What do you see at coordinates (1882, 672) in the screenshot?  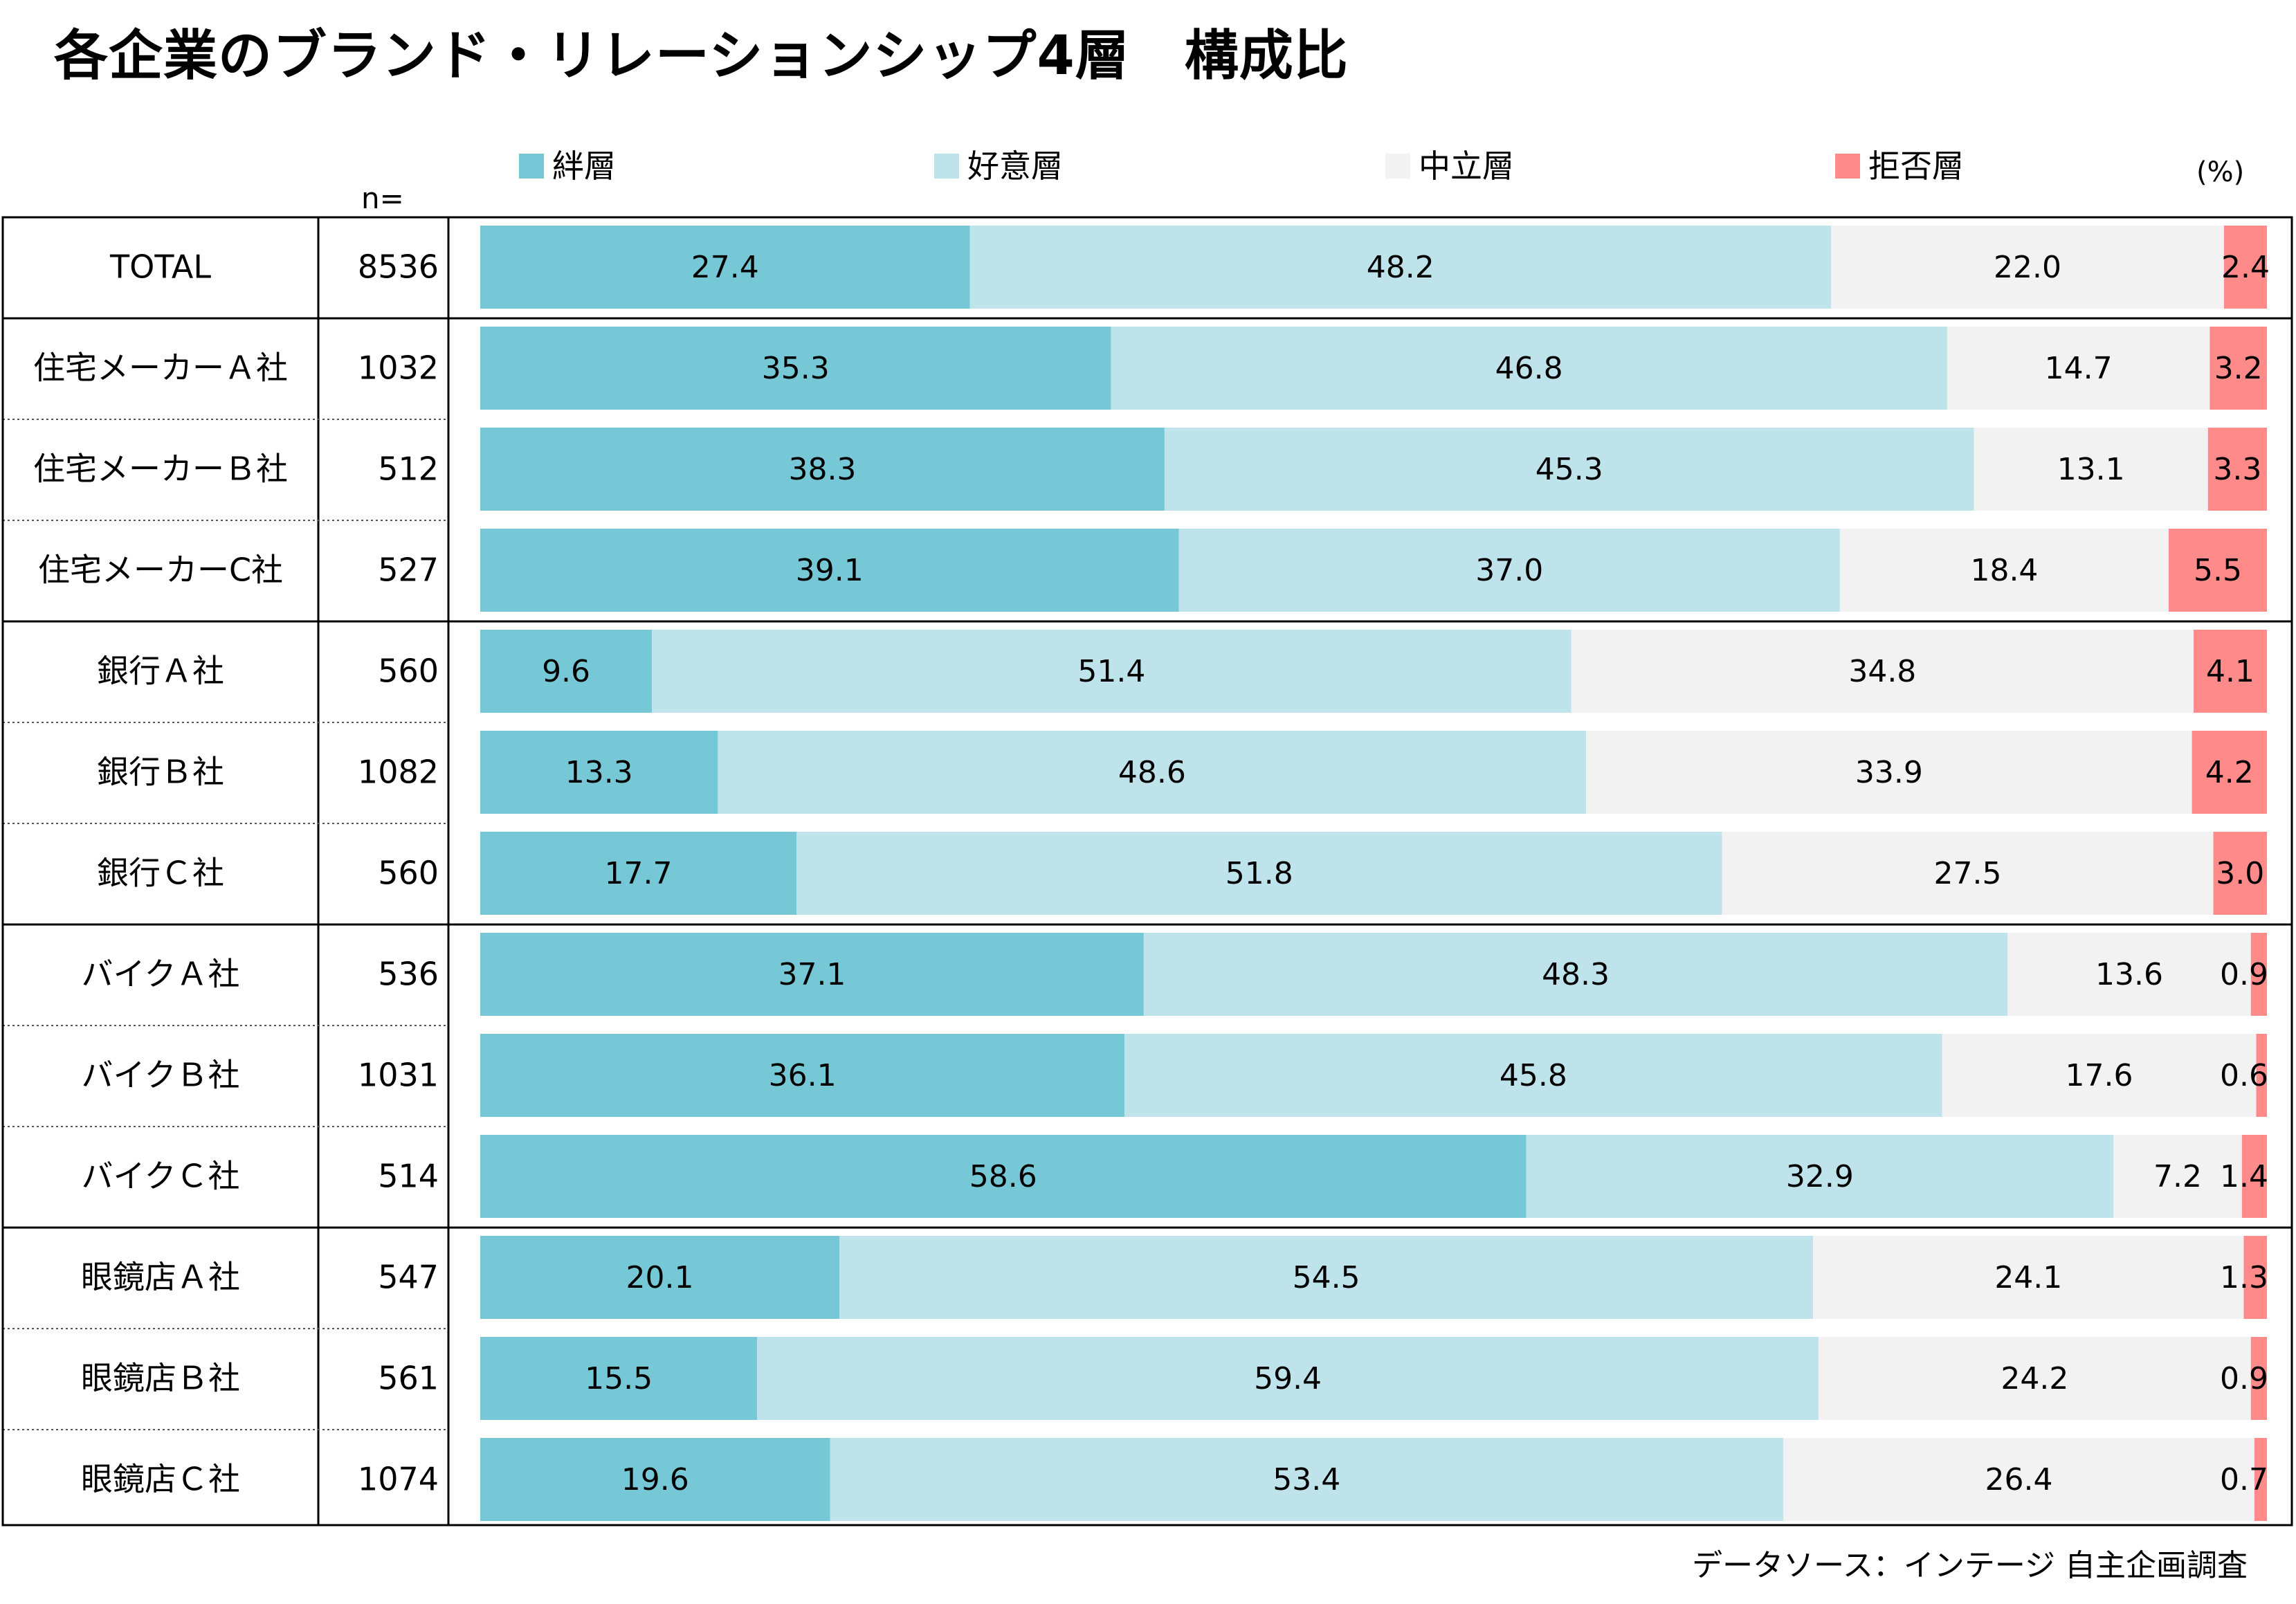 I see `data-label-chuuritsu: 34.8` at bounding box center [1882, 672].